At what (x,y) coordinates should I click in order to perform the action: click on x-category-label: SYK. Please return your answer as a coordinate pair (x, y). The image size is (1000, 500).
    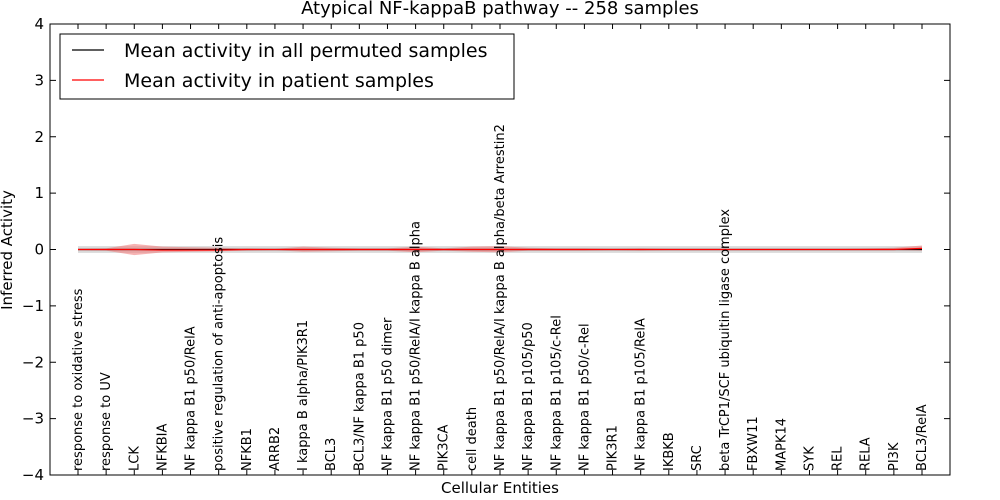
    Looking at the image, I should click on (809, 458).